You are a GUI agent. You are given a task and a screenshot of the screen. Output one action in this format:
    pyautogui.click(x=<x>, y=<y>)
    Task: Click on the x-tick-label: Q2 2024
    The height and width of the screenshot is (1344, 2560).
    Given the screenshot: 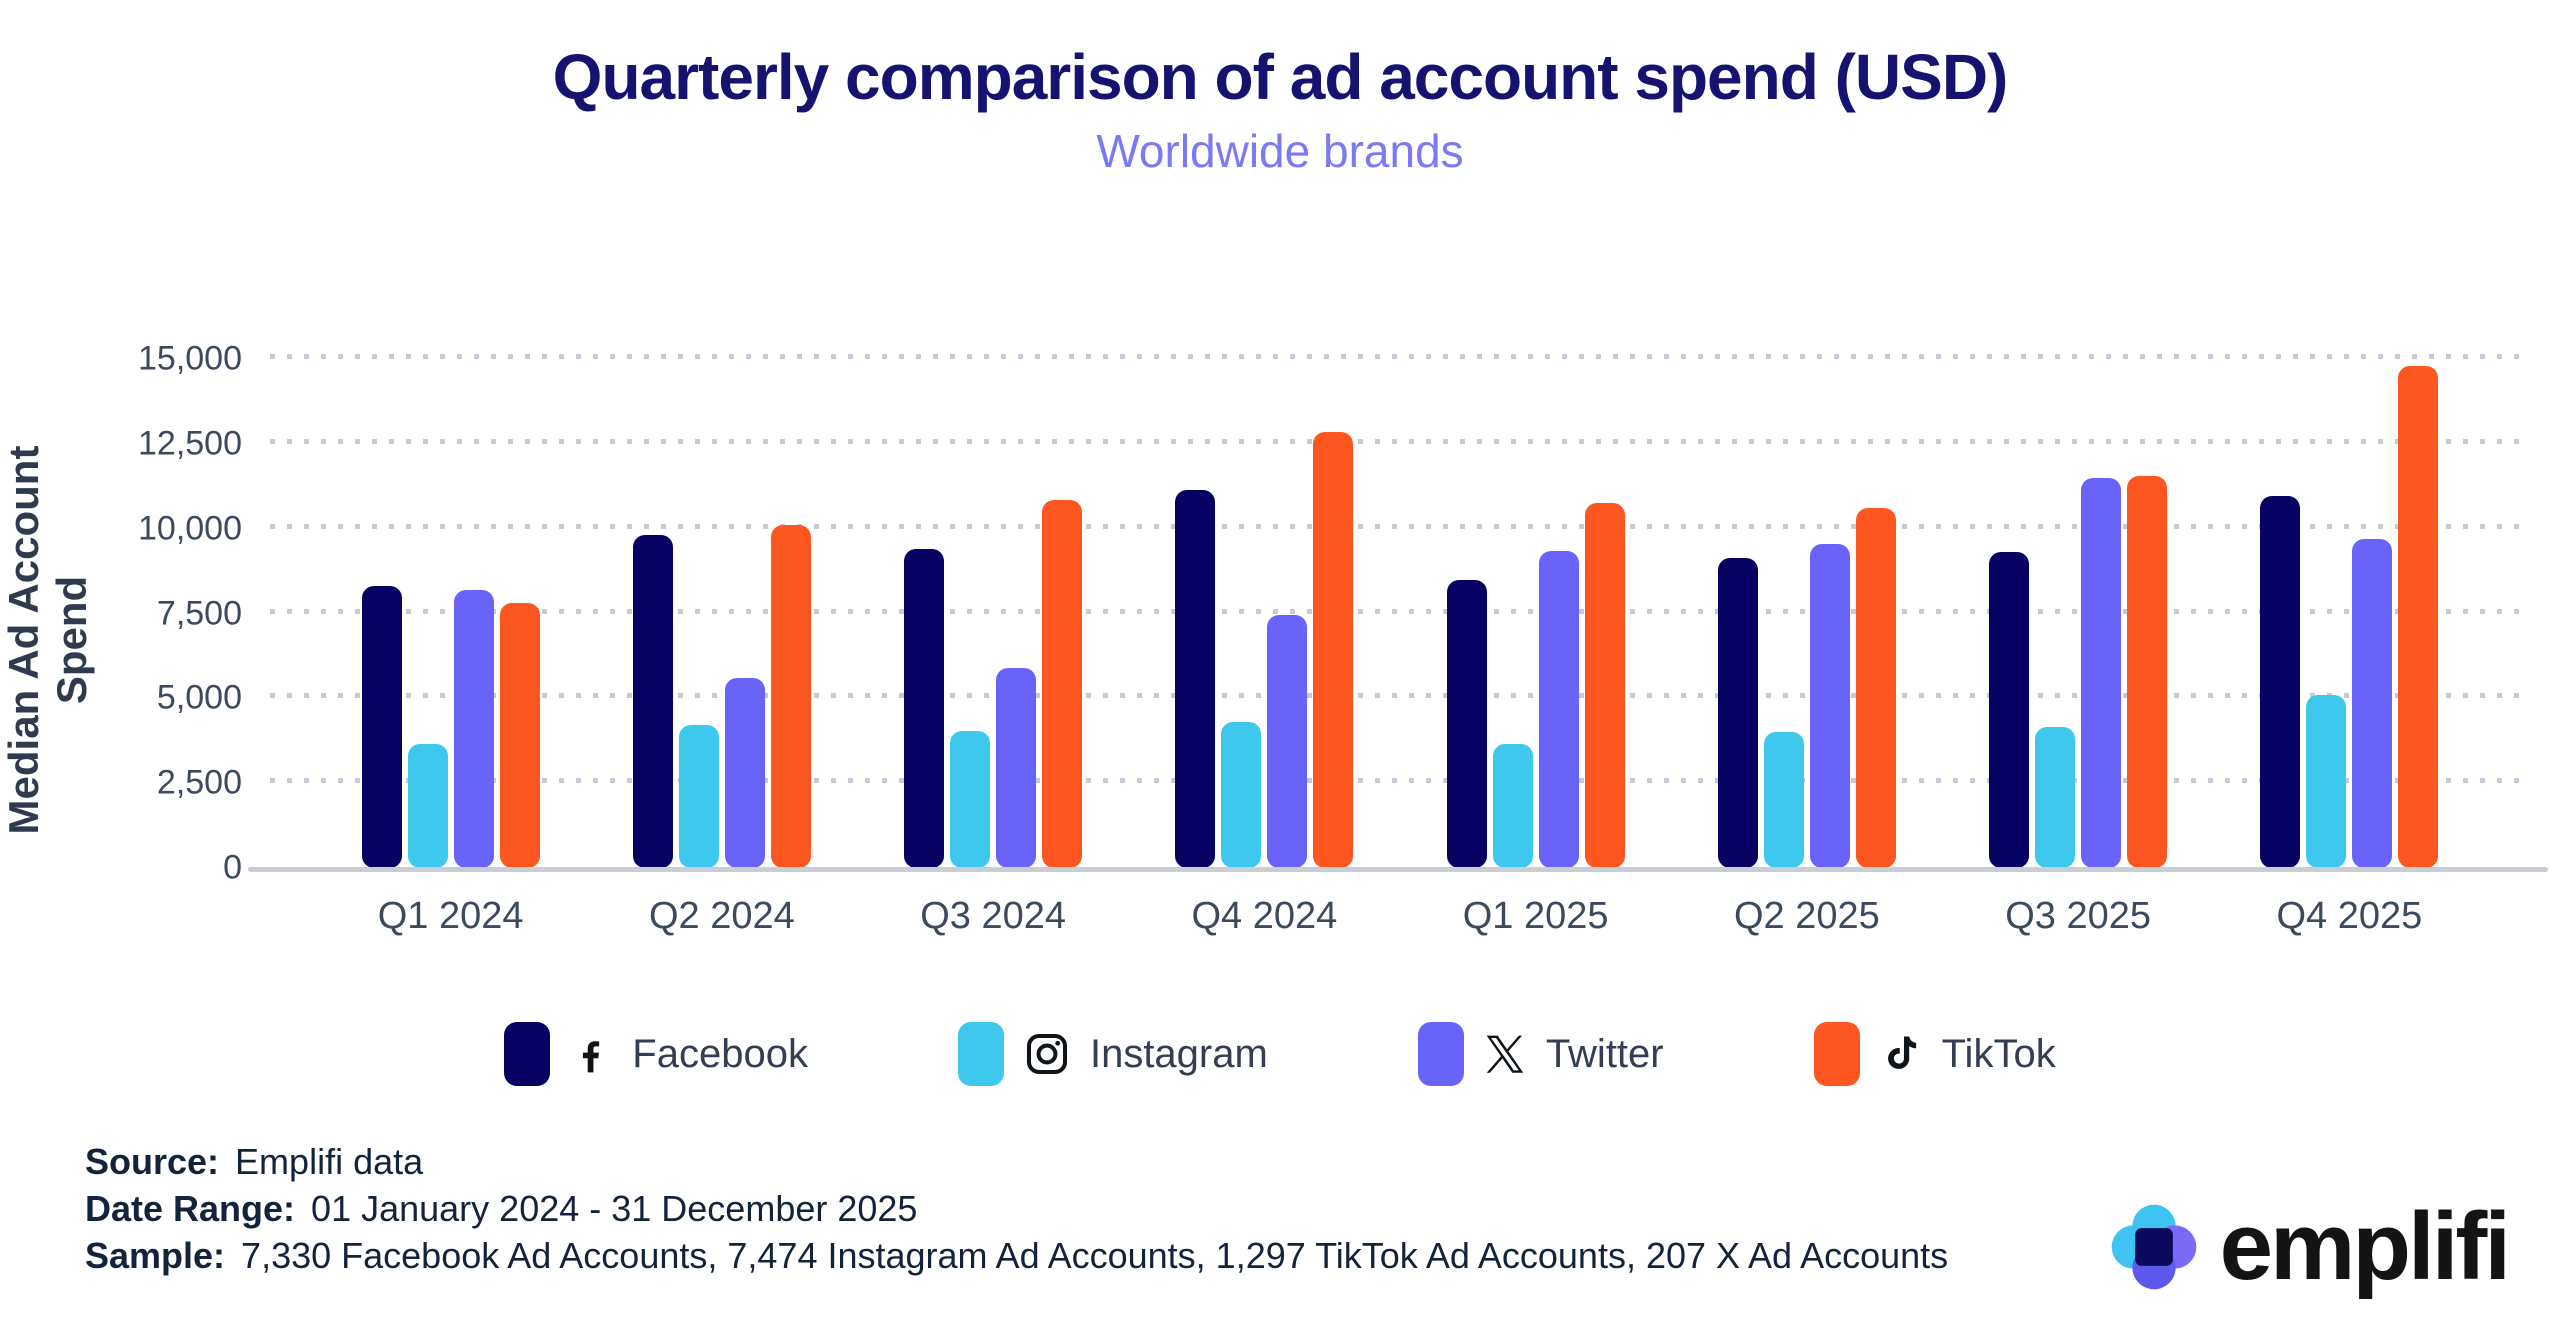 What is the action you would take?
    pyautogui.click(x=721, y=916)
    